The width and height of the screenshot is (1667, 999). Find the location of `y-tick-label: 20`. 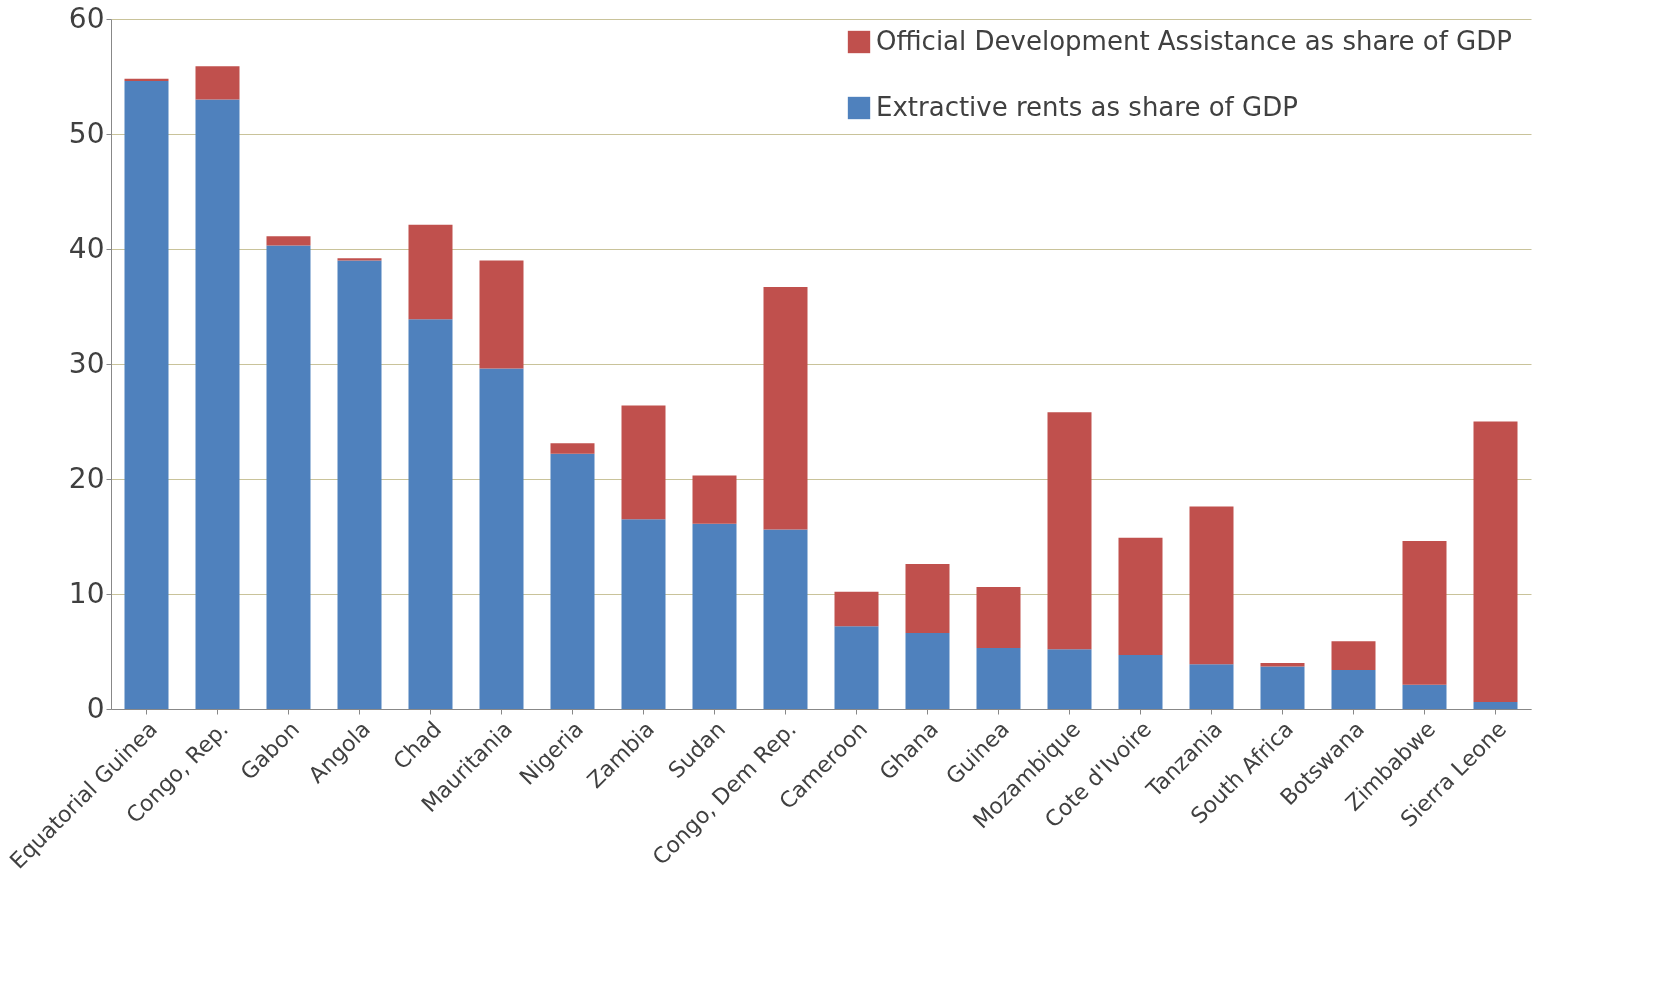

y-tick-label: 20 is located at coordinates (86, 478).